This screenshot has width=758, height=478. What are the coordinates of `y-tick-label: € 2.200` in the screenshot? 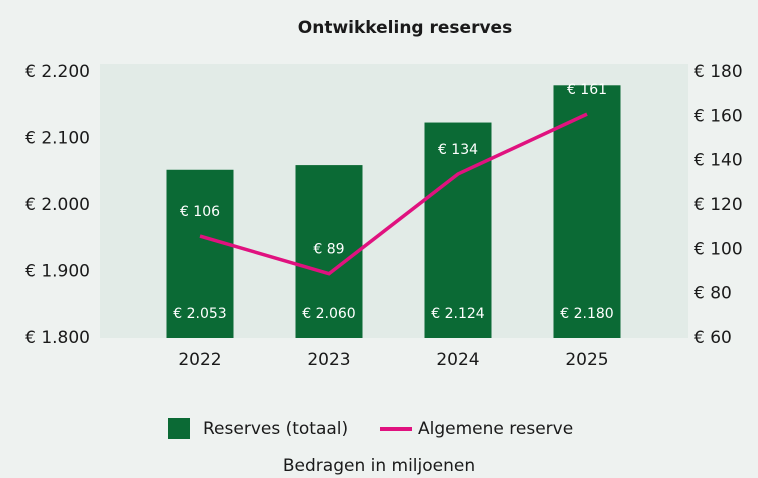 It's located at (57, 72).